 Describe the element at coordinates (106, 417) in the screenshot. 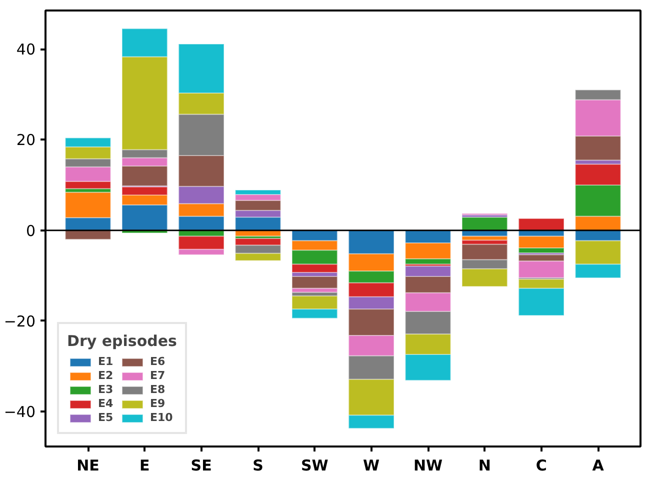

I see `legend-label: E5` at that location.